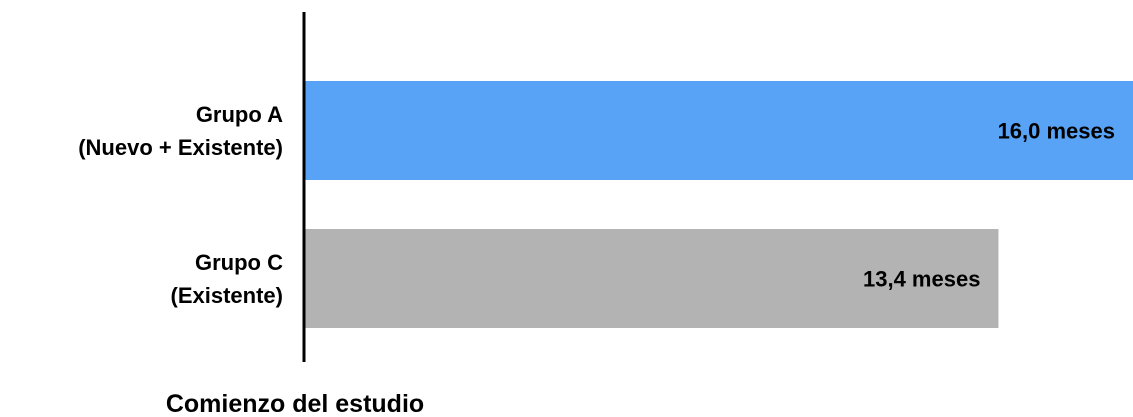 The image size is (1133, 417). What do you see at coordinates (239, 114) in the screenshot?
I see `category-label-1-line-1: Grupo A` at bounding box center [239, 114].